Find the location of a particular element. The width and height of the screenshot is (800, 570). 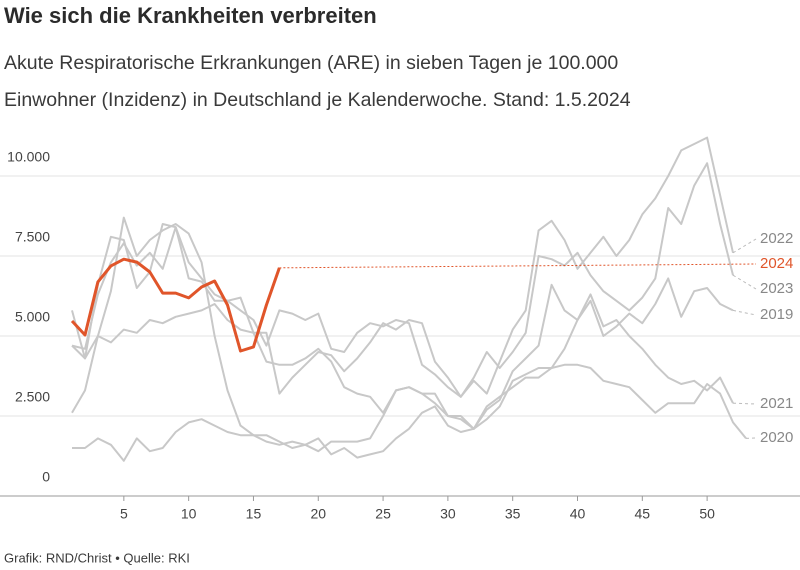

chart-title: Wie sich die Krankheiten verbreiten is located at coordinates (190, 15).